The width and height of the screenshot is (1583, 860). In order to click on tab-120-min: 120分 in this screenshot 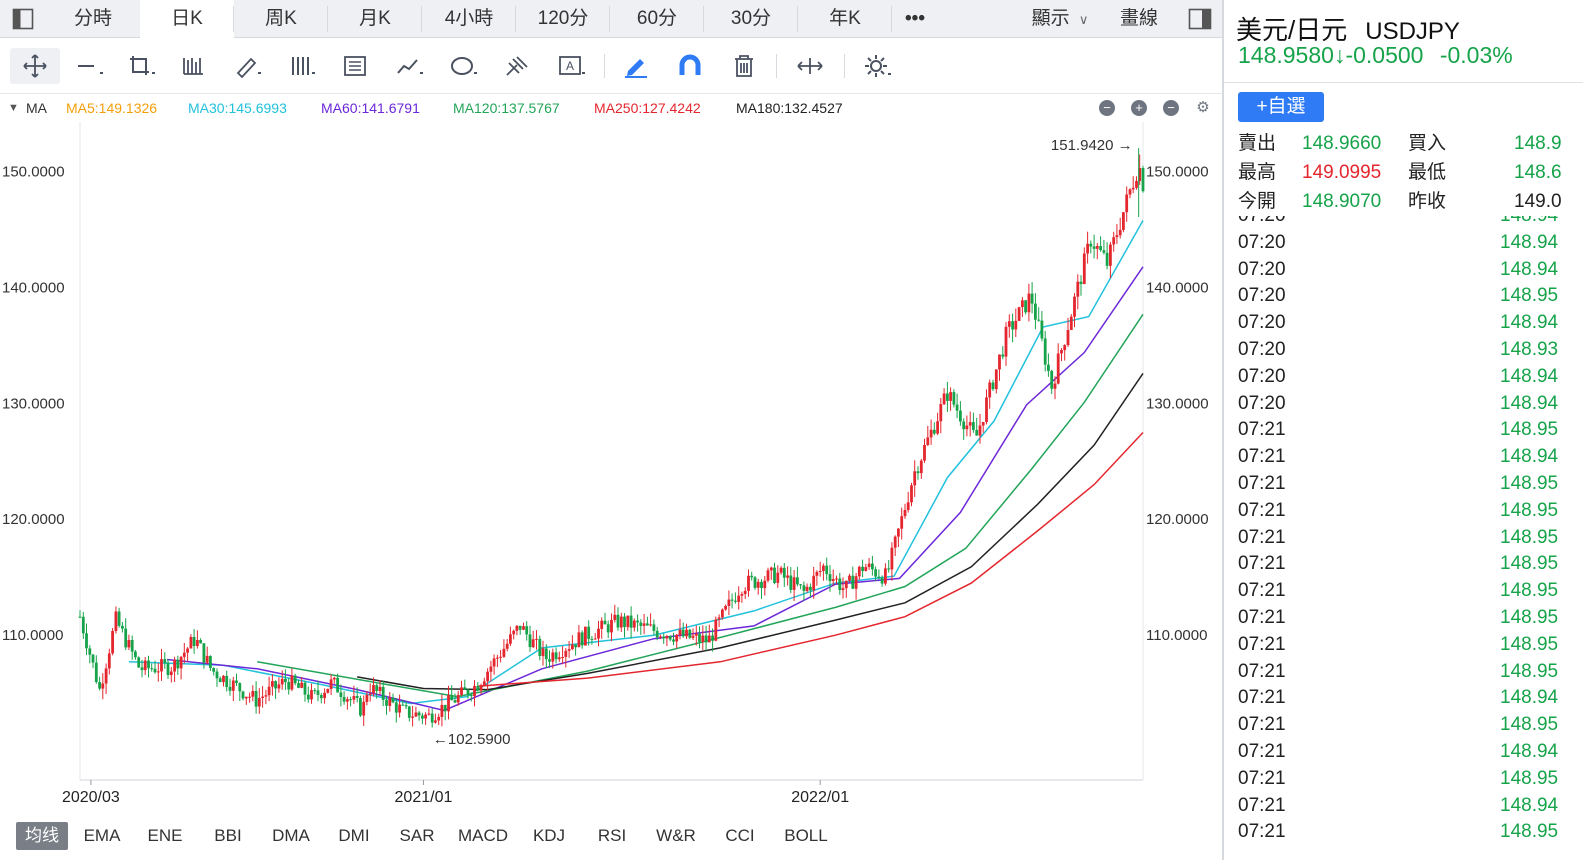, I will do `click(563, 18)`.